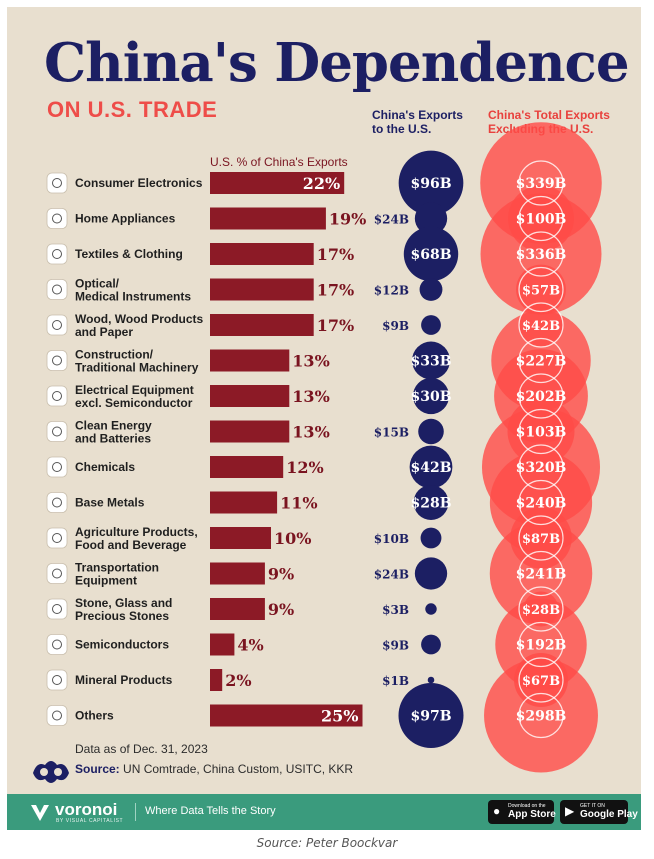  What do you see at coordinates (541, 433) in the screenshot?
I see `total-exports-label: $103B` at bounding box center [541, 433].